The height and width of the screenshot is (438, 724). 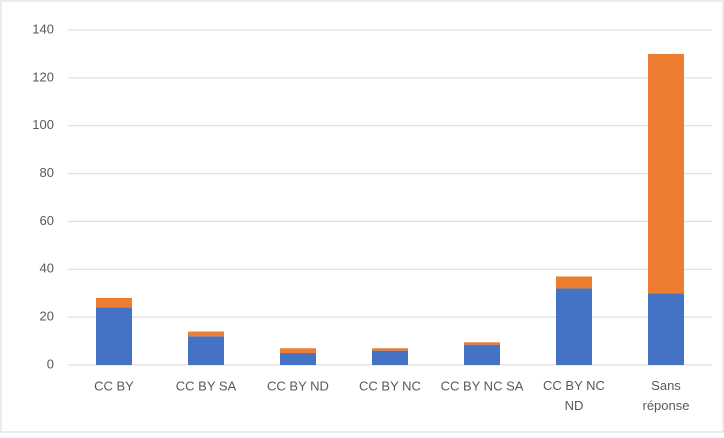 I want to click on x-tick-label: CC BY ND, so click(x=298, y=385).